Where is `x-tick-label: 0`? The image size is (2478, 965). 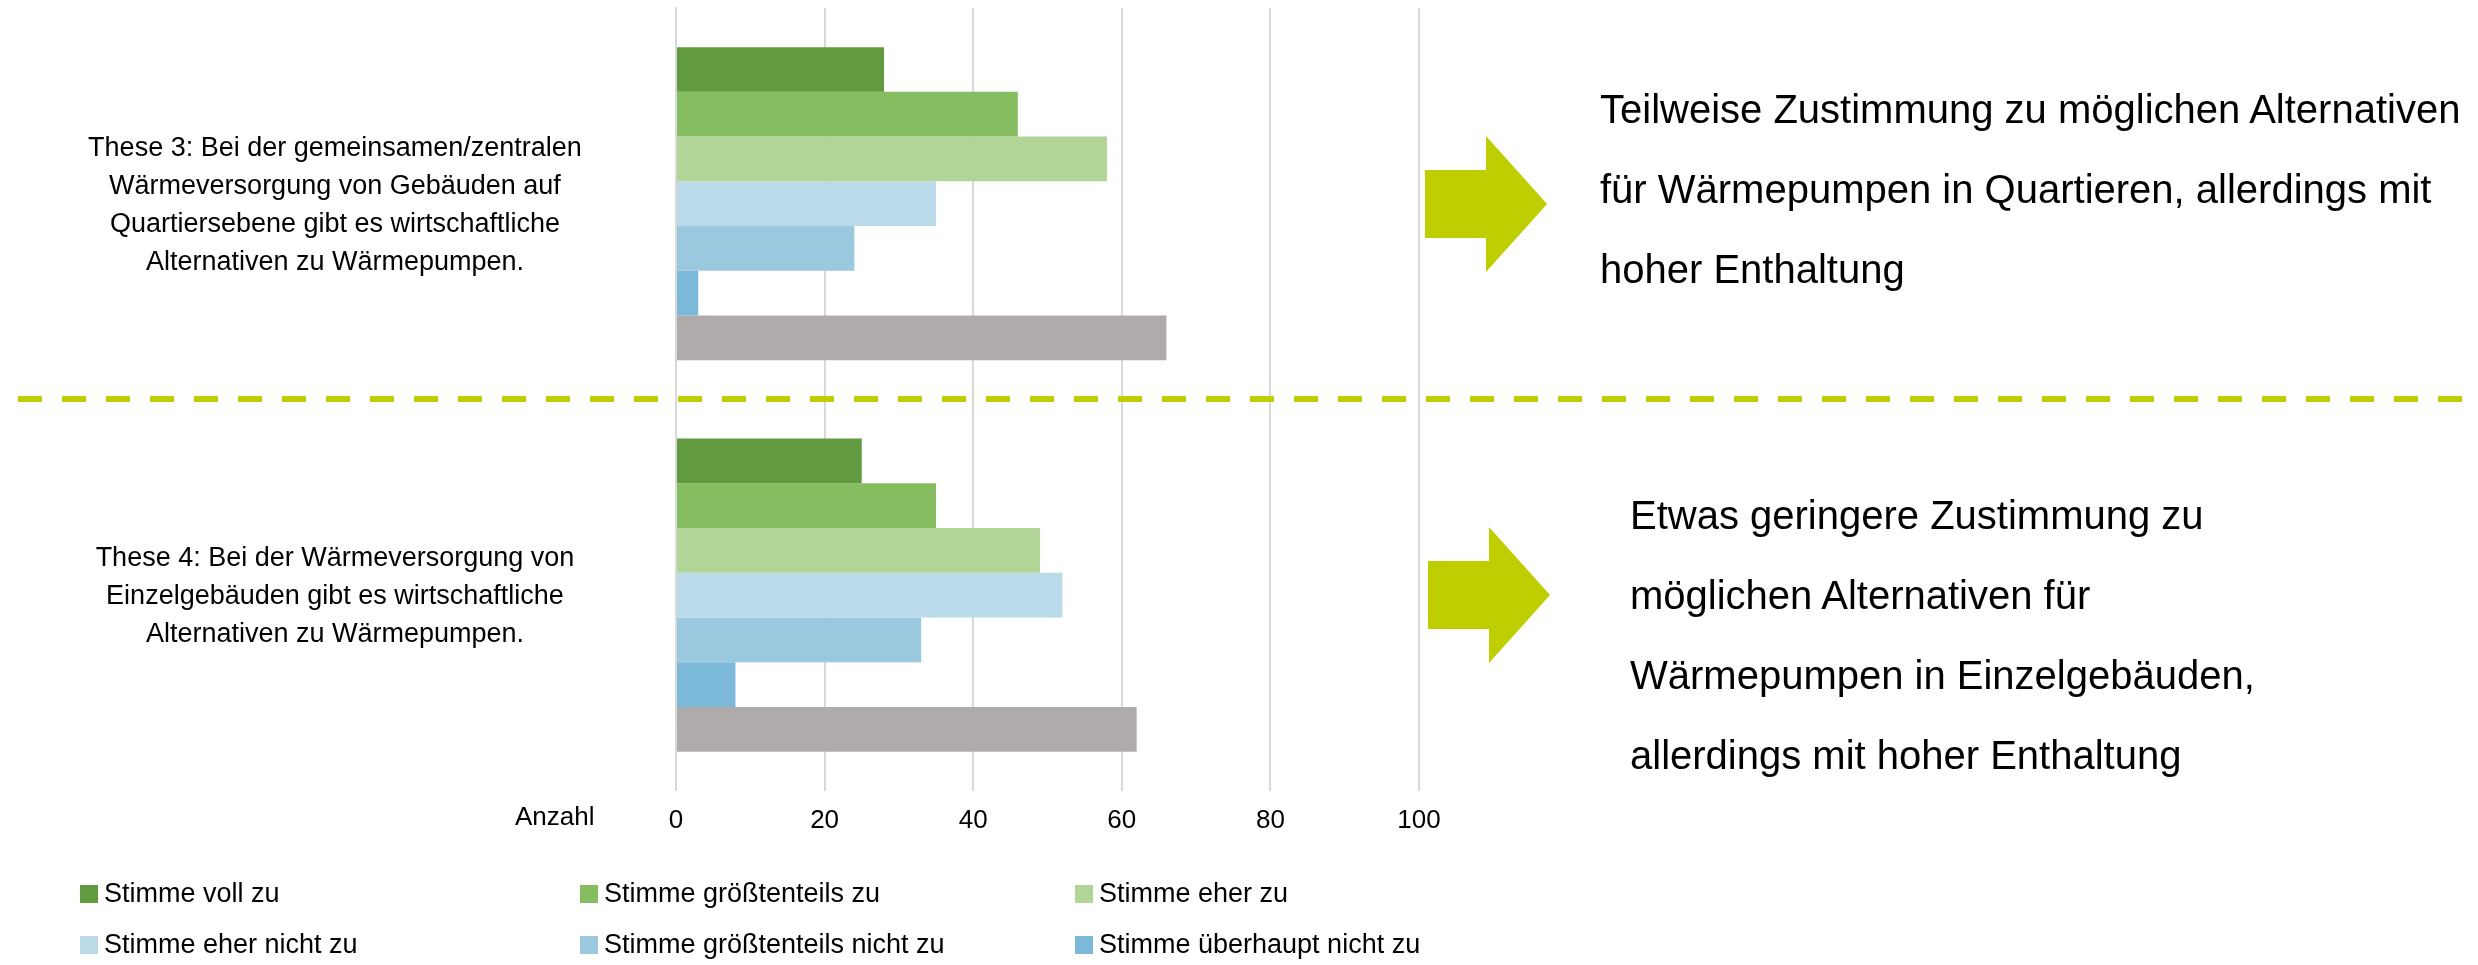
x-tick-label: 0 is located at coordinates (676, 818).